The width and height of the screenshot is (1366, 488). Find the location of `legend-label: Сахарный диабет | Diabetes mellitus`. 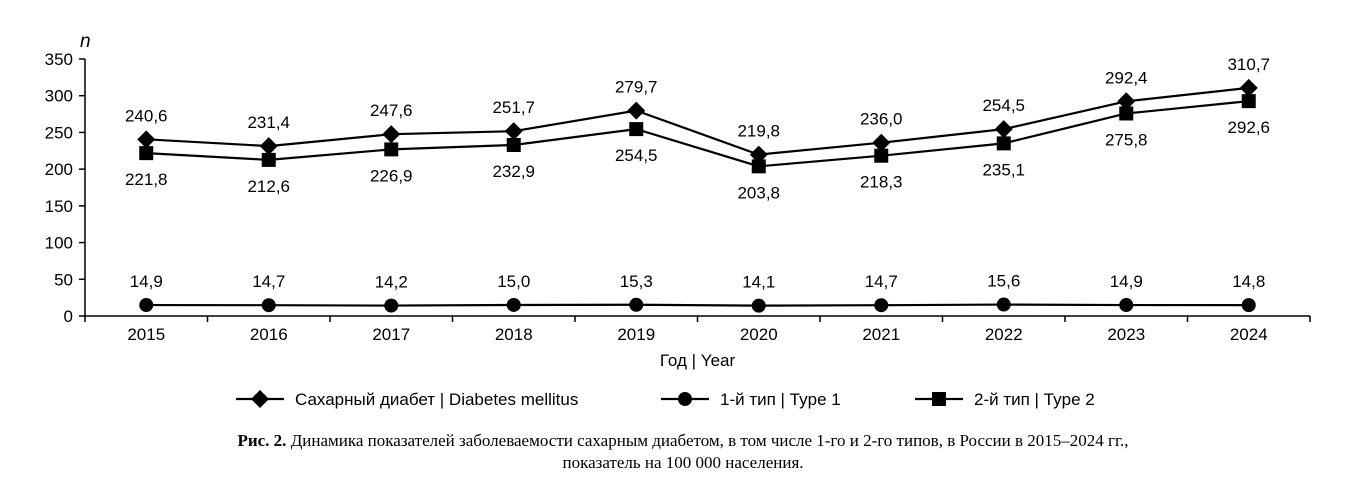

legend-label: Сахарный диабет | Diabetes mellitus is located at coordinates (436, 399).